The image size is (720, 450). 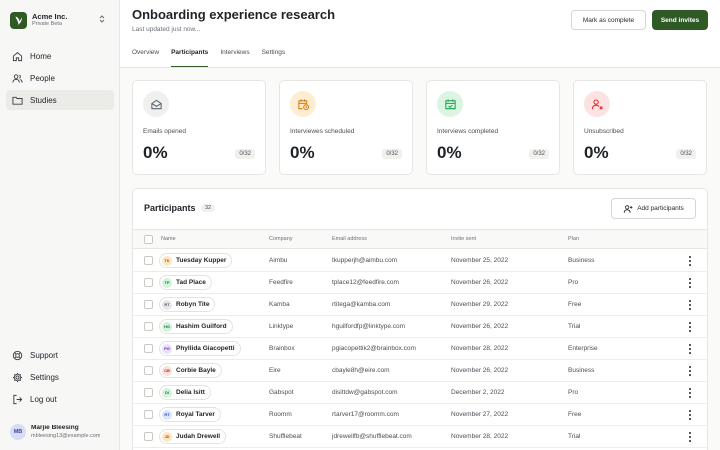 I want to click on participant-name-pill: RT Royal Tarver, so click(x=190, y=414).